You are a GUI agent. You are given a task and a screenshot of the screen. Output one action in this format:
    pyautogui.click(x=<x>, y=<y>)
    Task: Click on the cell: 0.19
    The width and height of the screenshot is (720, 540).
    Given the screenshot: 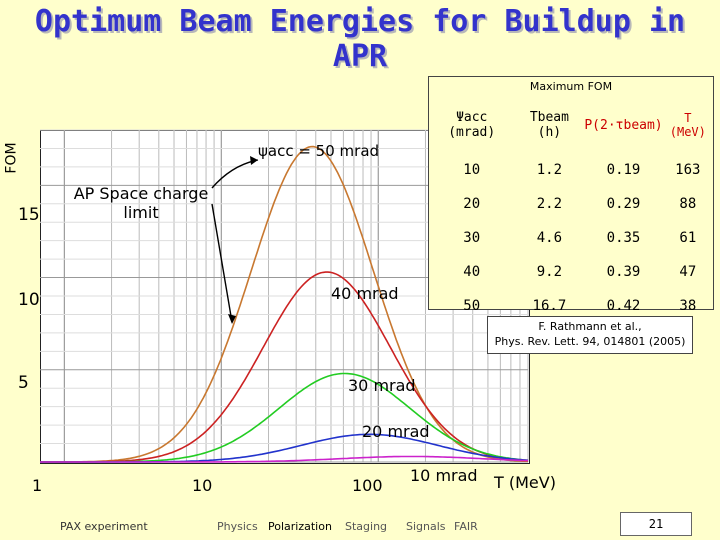 What is the action you would take?
    pyautogui.click(x=623, y=170)
    